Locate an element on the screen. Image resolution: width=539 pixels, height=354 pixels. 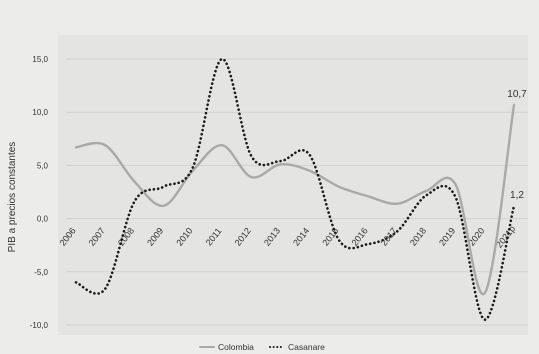
y-tick-label: 0,0 is located at coordinates (43, 219).